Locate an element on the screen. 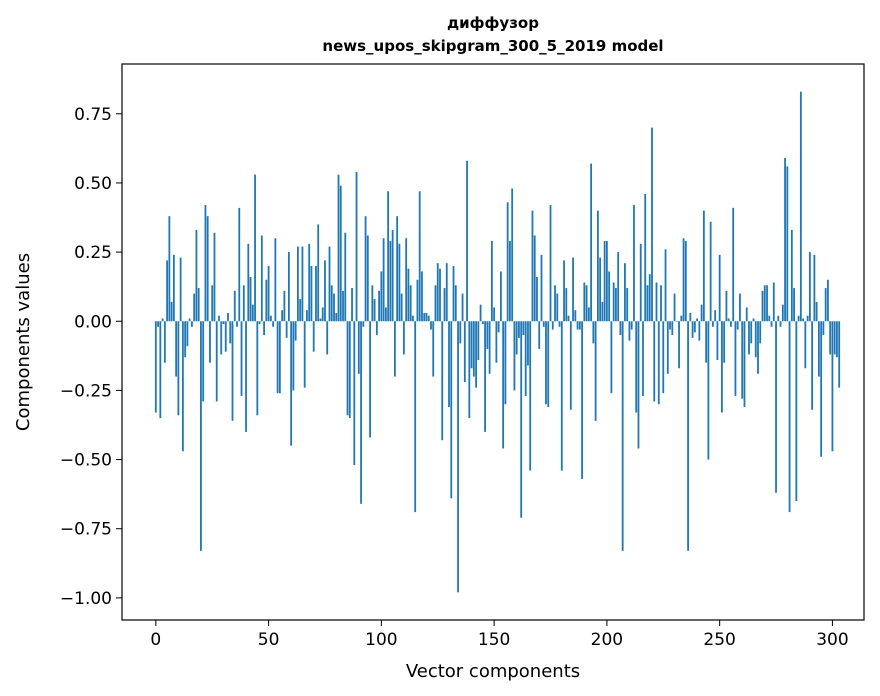 The height and width of the screenshot is (696, 880). y-tick-label: 0.50 is located at coordinates (93, 184).